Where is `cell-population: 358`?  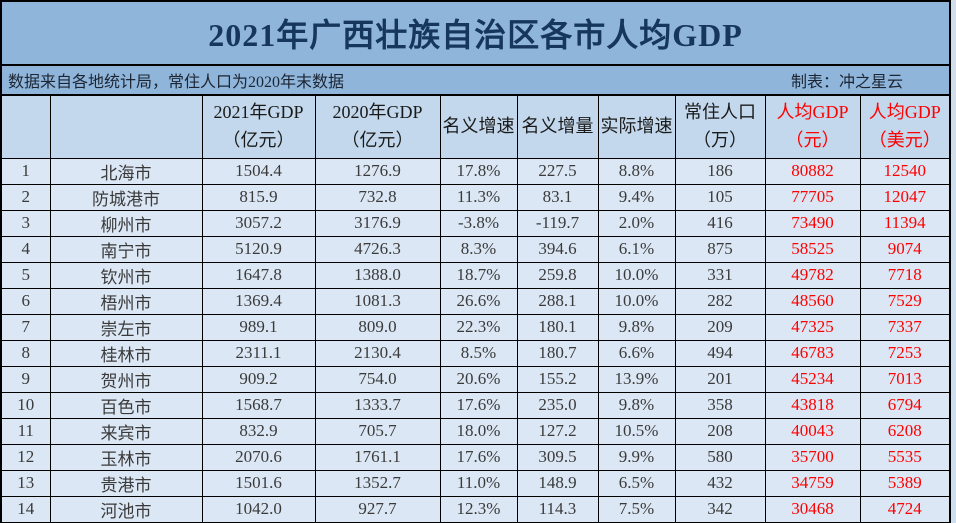 cell-population: 358 is located at coordinates (720, 405).